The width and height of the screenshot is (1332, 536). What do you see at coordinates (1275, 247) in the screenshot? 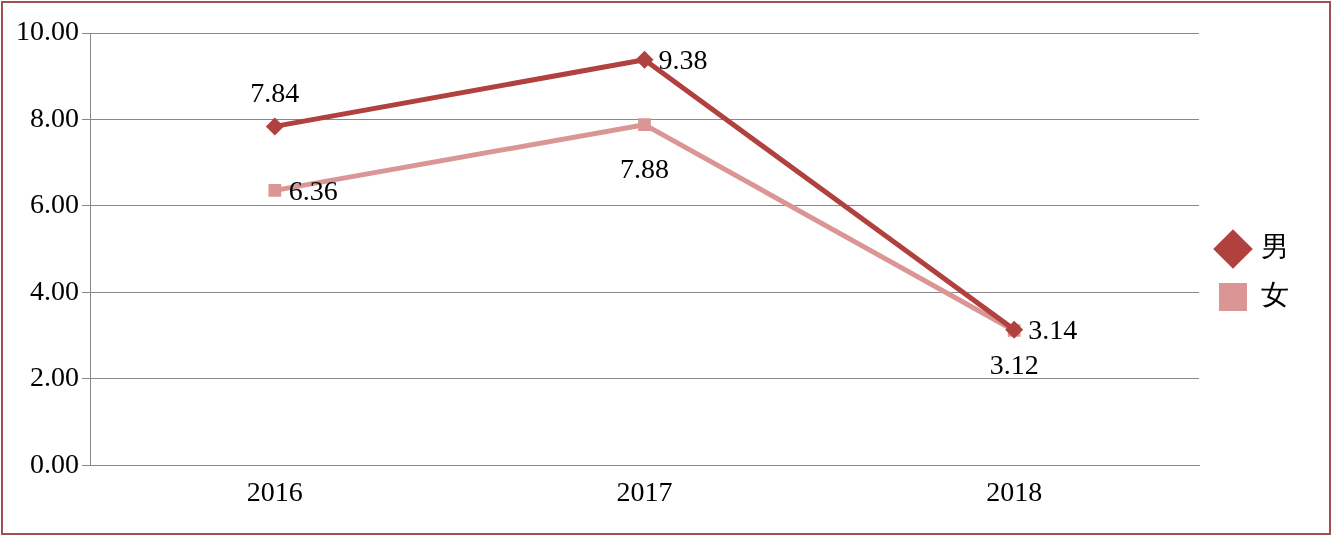
I see `legend-label: 男` at bounding box center [1275, 247].